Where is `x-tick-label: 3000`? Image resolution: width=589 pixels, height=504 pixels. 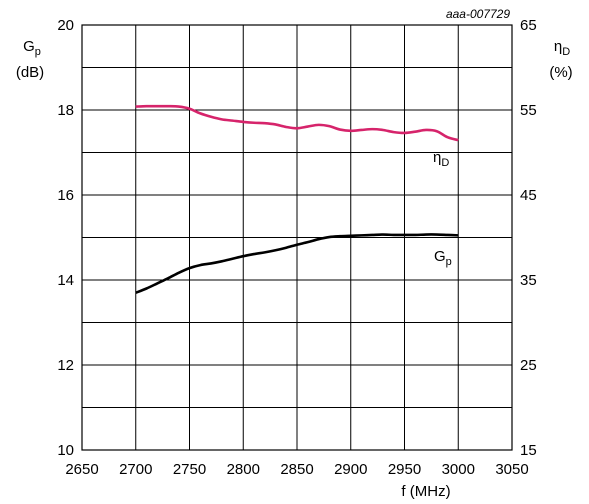
x-tick-label: 3000 is located at coordinates (458, 469).